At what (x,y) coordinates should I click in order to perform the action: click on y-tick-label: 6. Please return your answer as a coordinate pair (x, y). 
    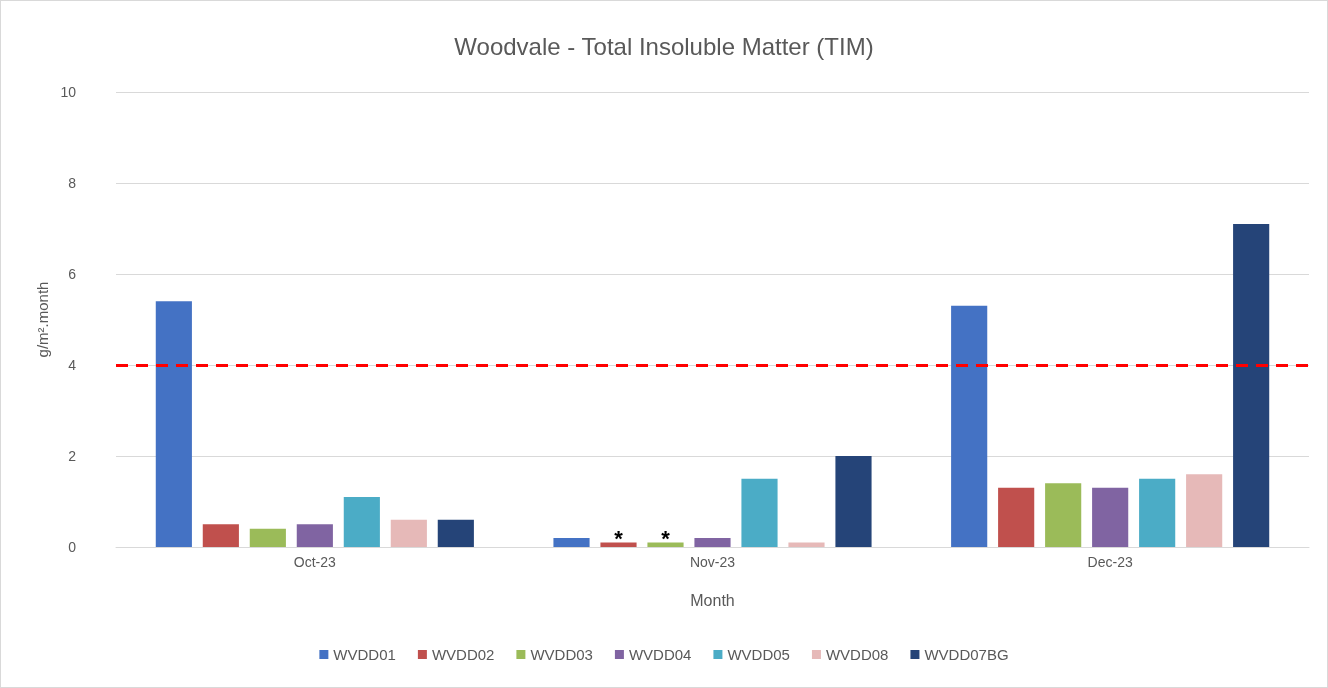
    Looking at the image, I should click on (72, 274).